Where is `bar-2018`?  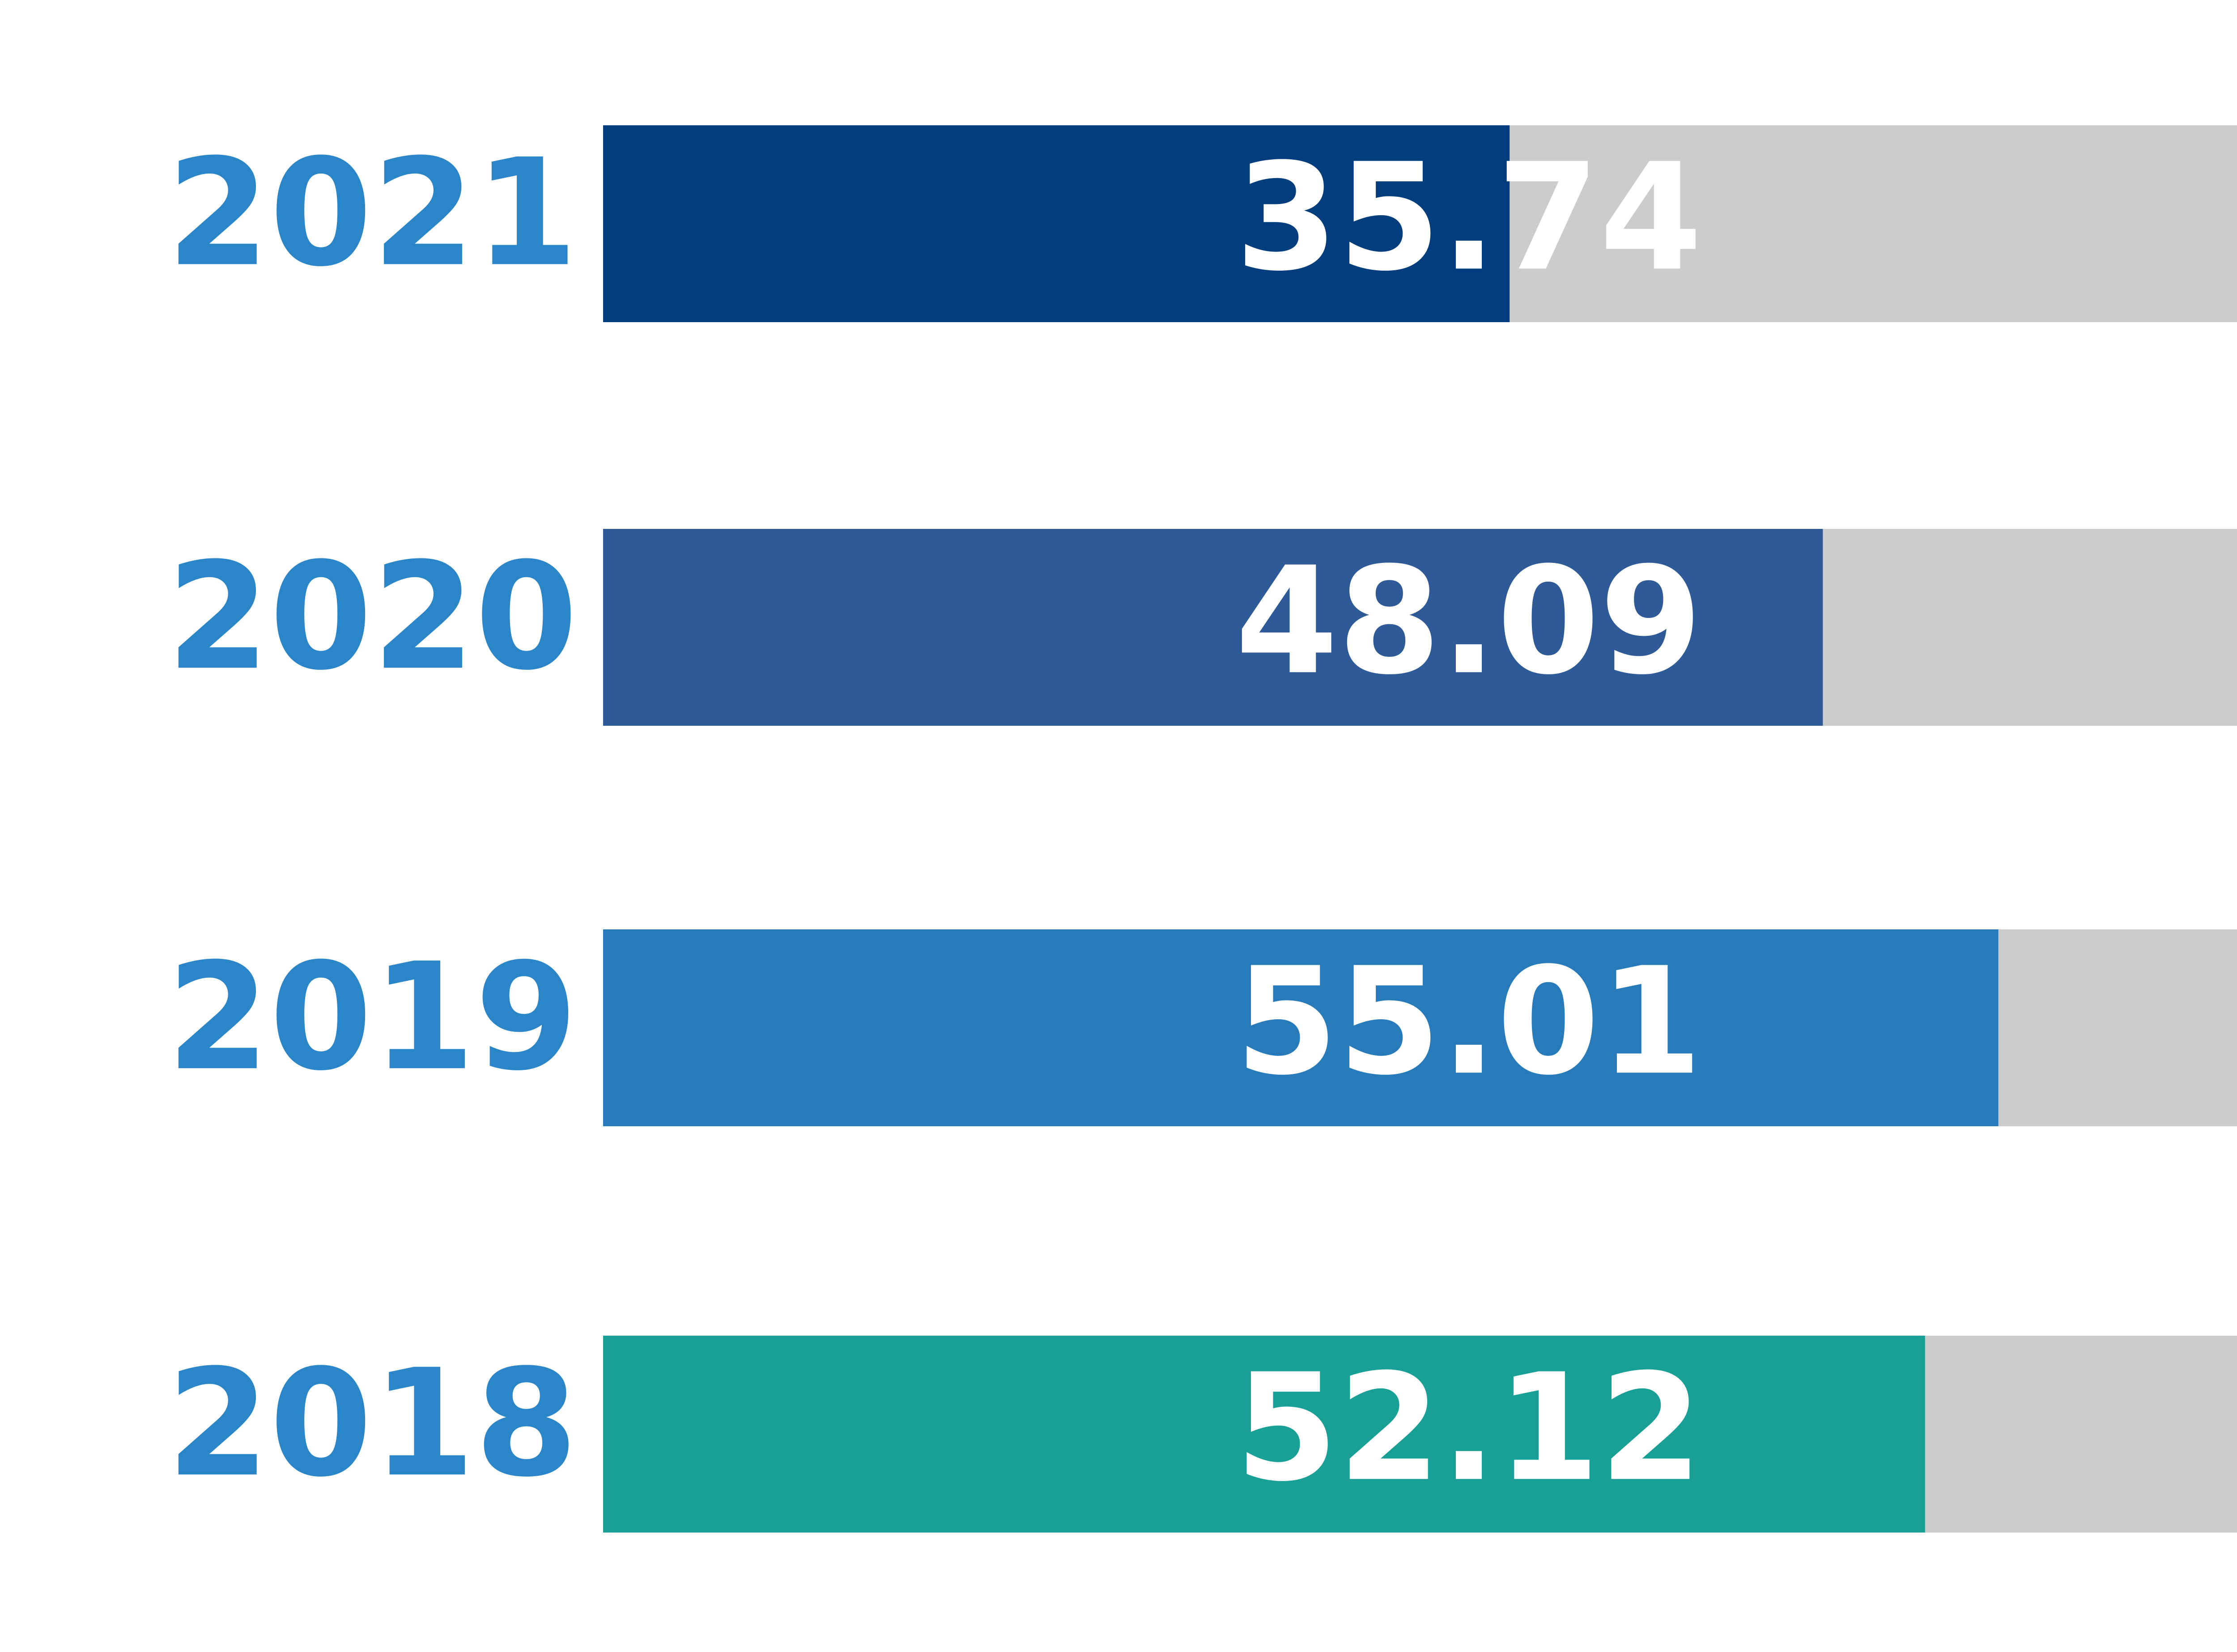 bar-2018 is located at coordinates (1264, 1434).